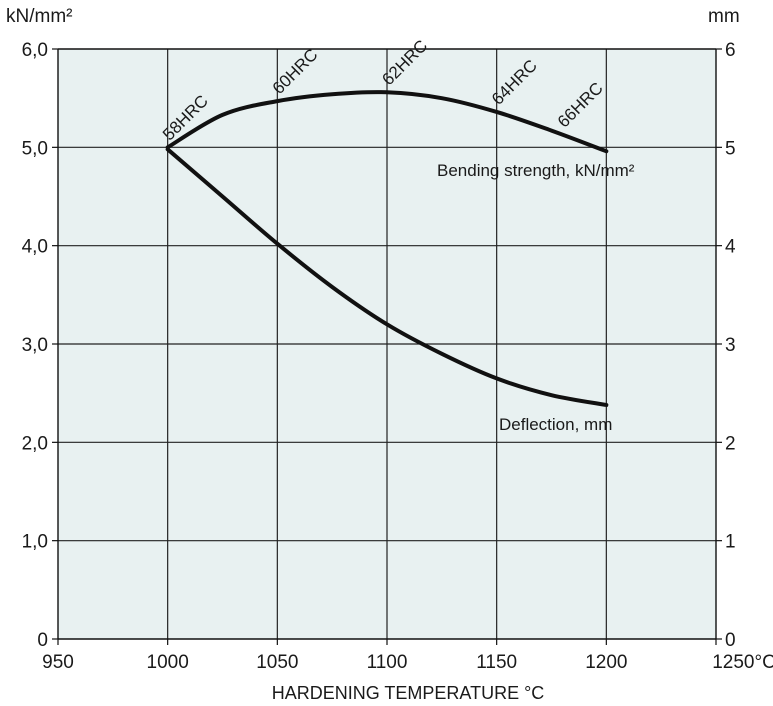  What do you see at coordinates (42, 640) in the screenshot?
I see `left-tick-label: 0` at bounding box center [42, 640].